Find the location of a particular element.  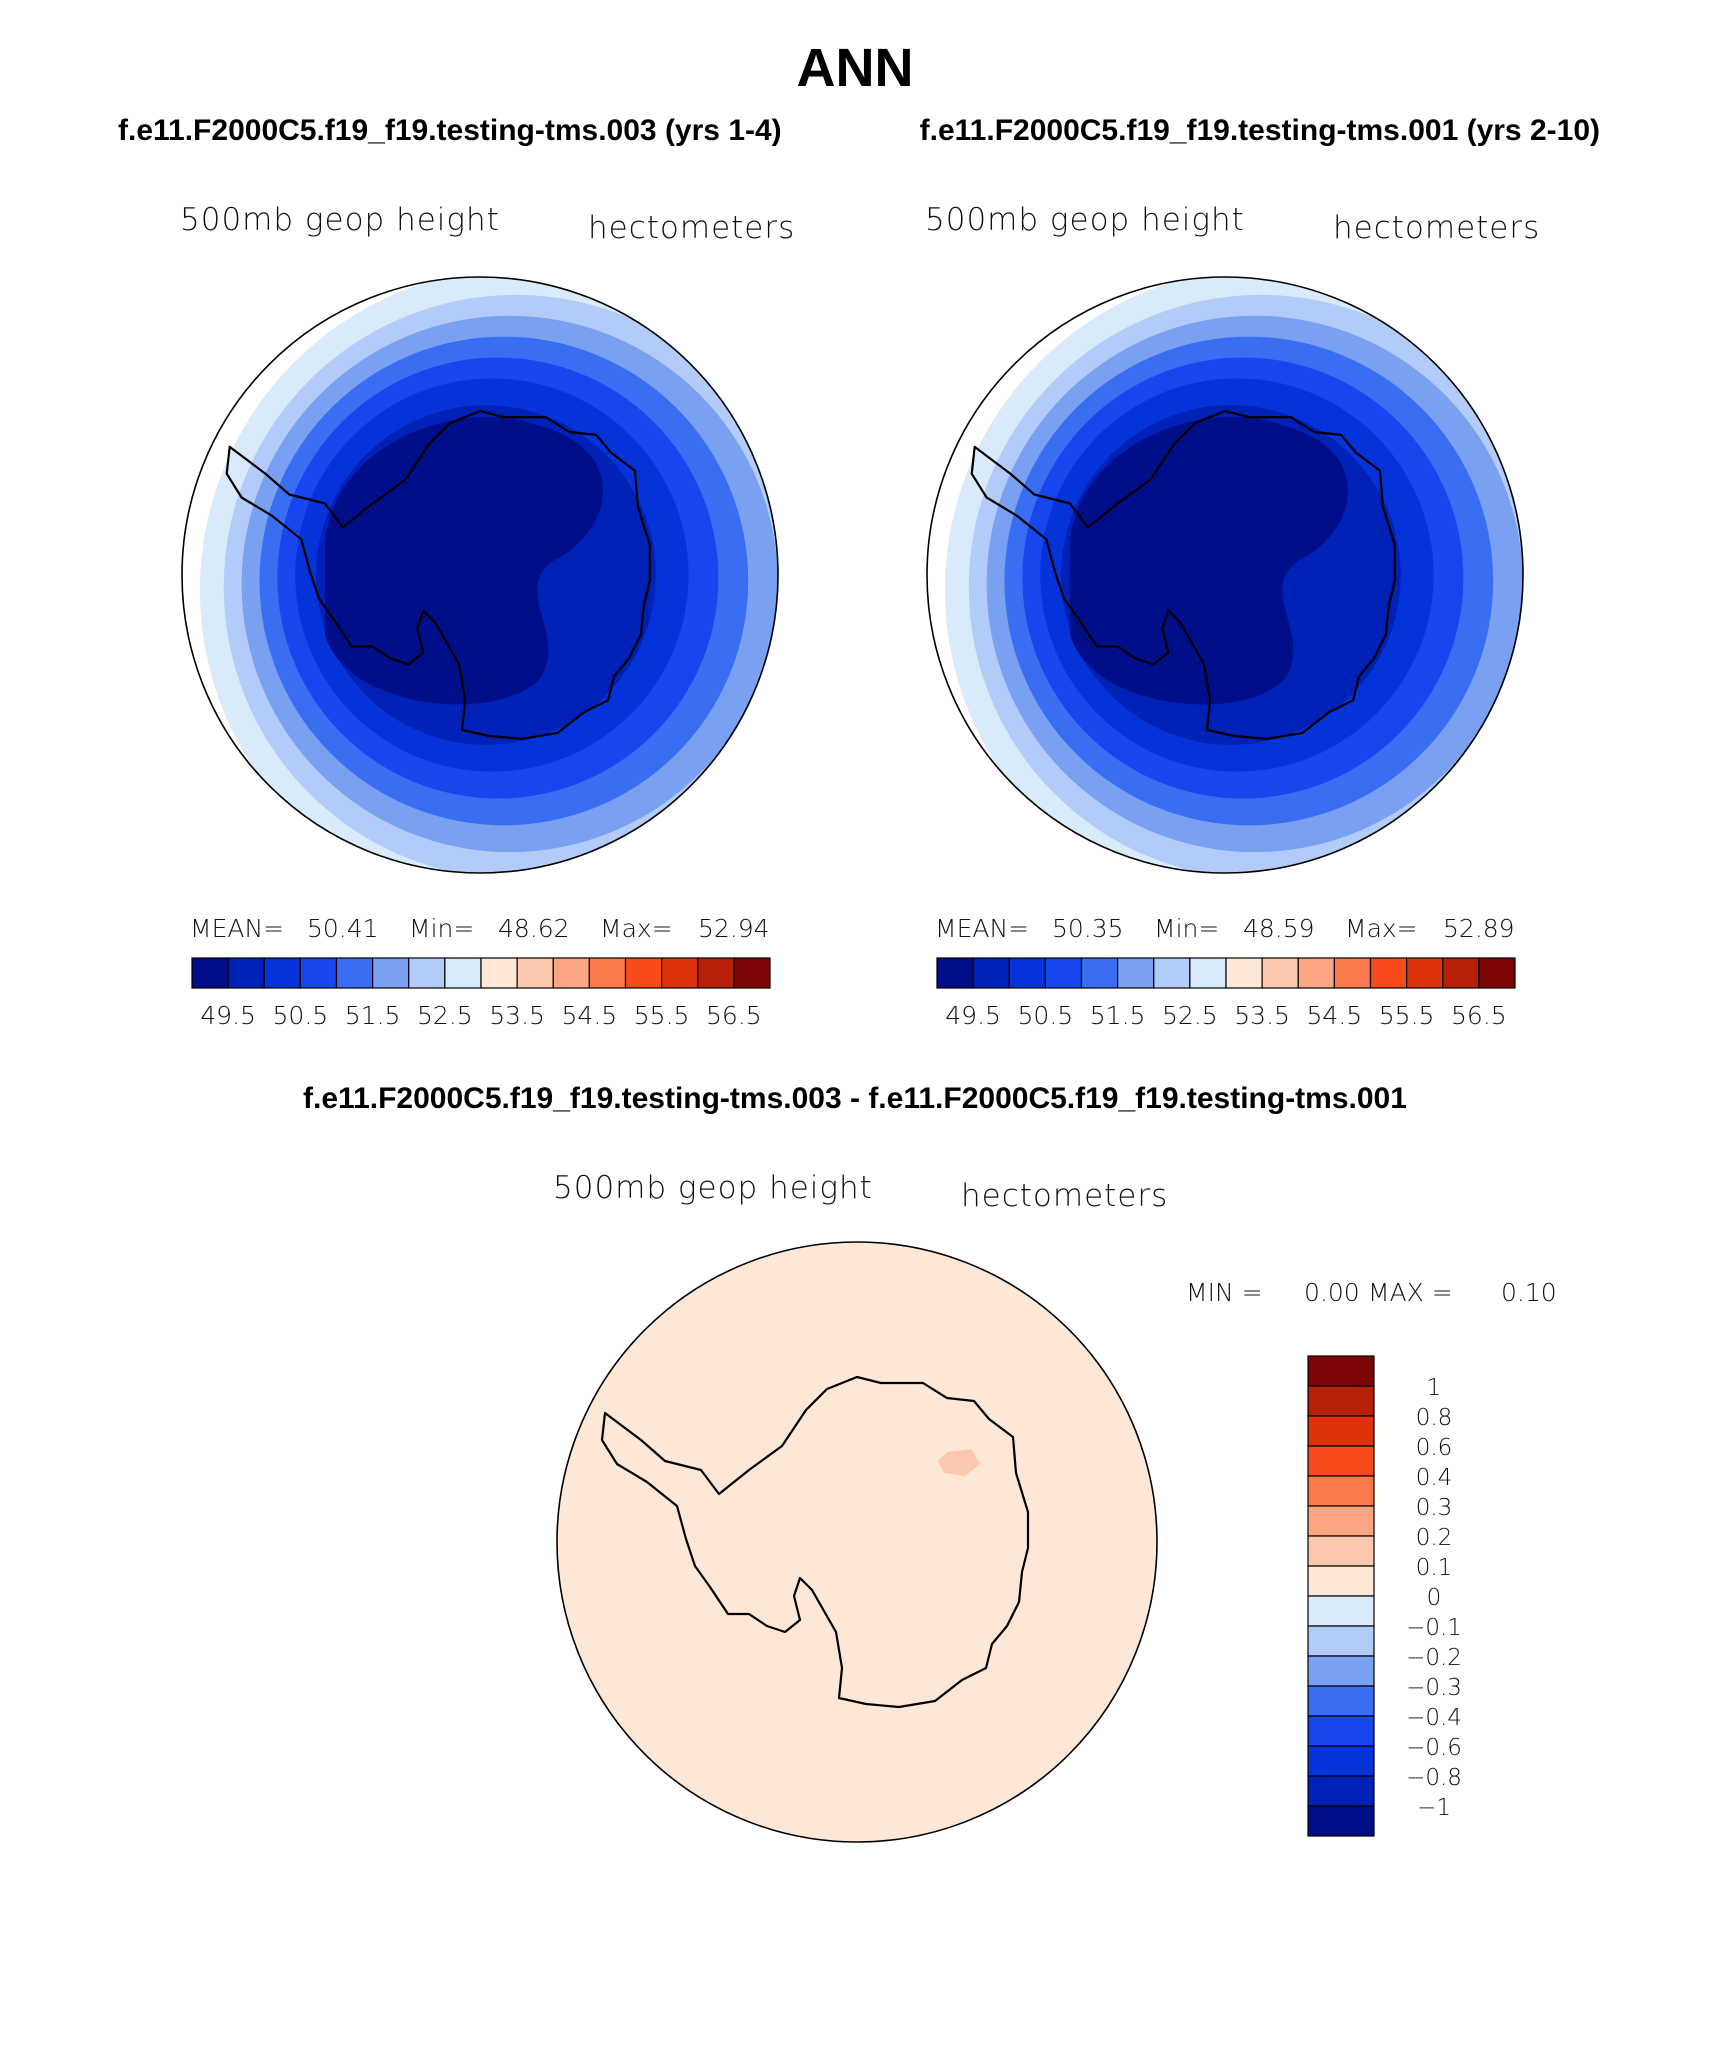

panel-b-mean-label: MEAN= is located at coordinates (982, 928).